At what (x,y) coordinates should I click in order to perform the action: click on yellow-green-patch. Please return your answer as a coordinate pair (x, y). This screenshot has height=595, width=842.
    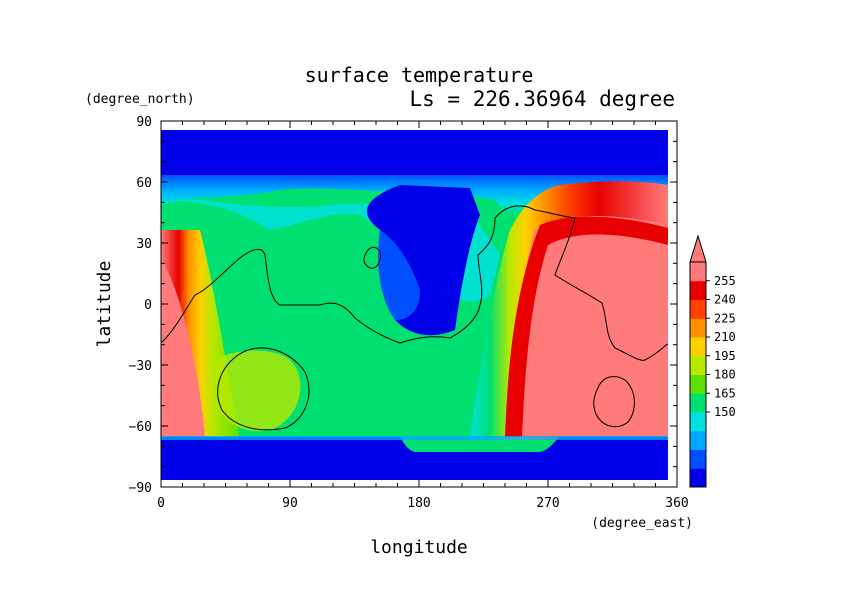
    Looking at the image, I should click on (258, 390).